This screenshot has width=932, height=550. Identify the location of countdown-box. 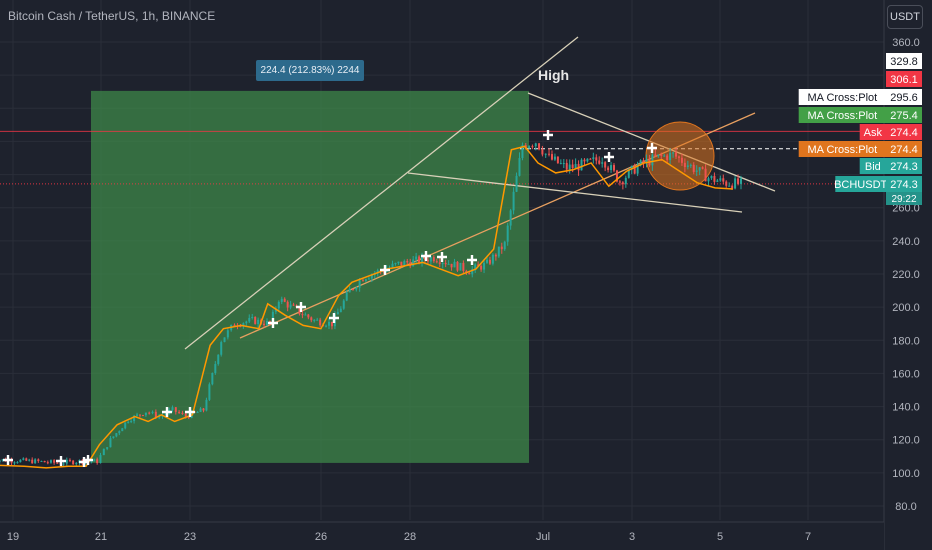
(904, 198).